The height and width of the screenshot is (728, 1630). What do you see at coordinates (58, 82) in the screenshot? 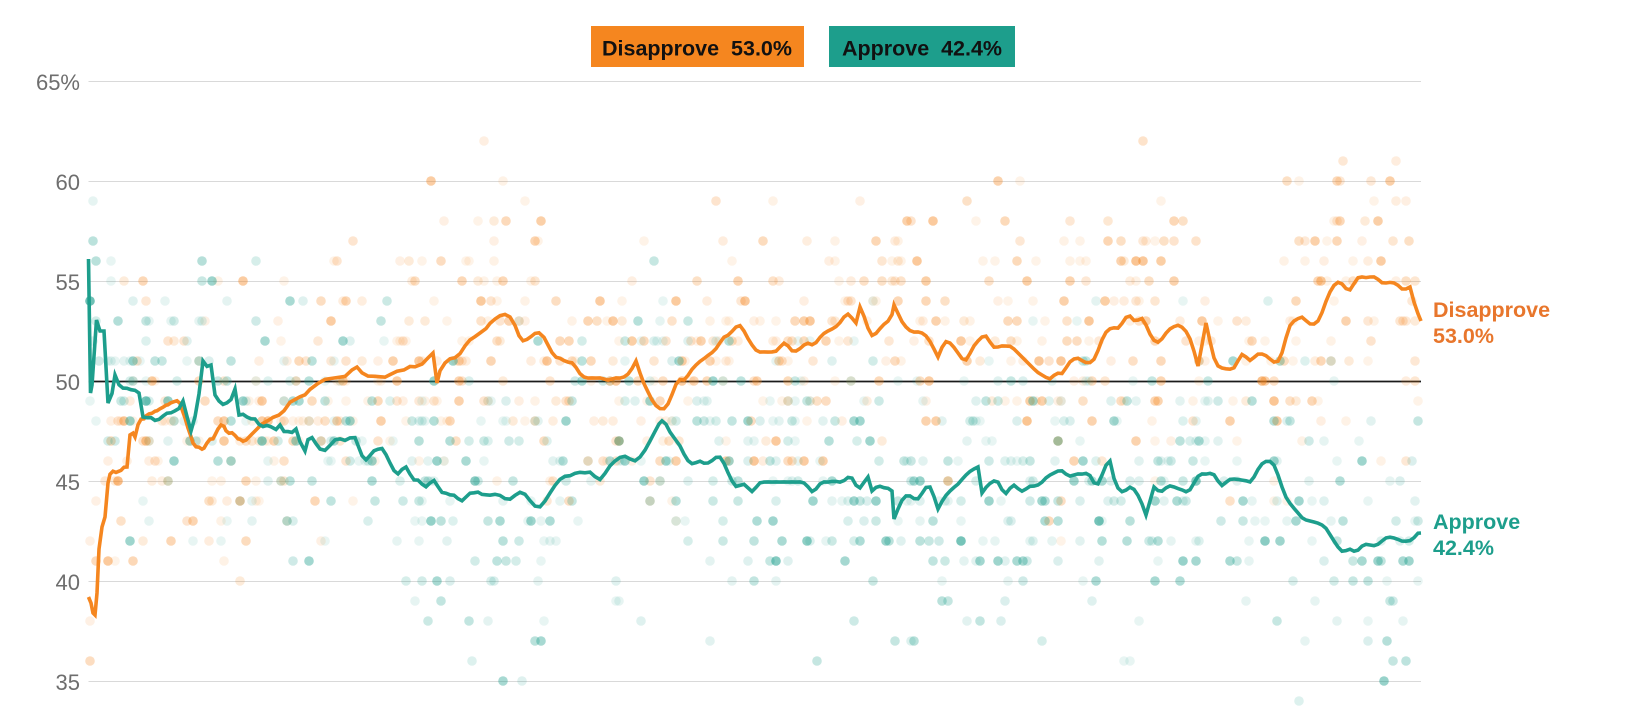
I see `svg-text: 65%` at bounding box center [58, 82].